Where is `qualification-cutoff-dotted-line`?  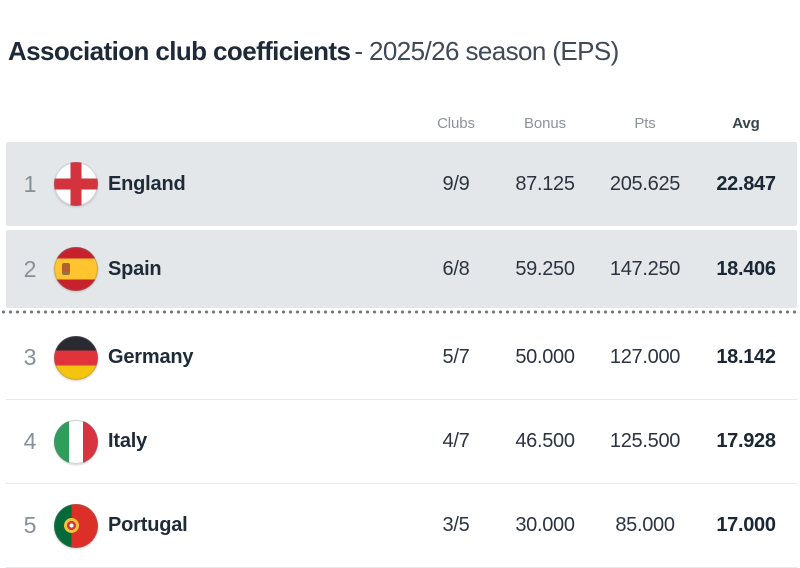 qualification-cutoff-dotted-line is located at coordinates (400, 312).